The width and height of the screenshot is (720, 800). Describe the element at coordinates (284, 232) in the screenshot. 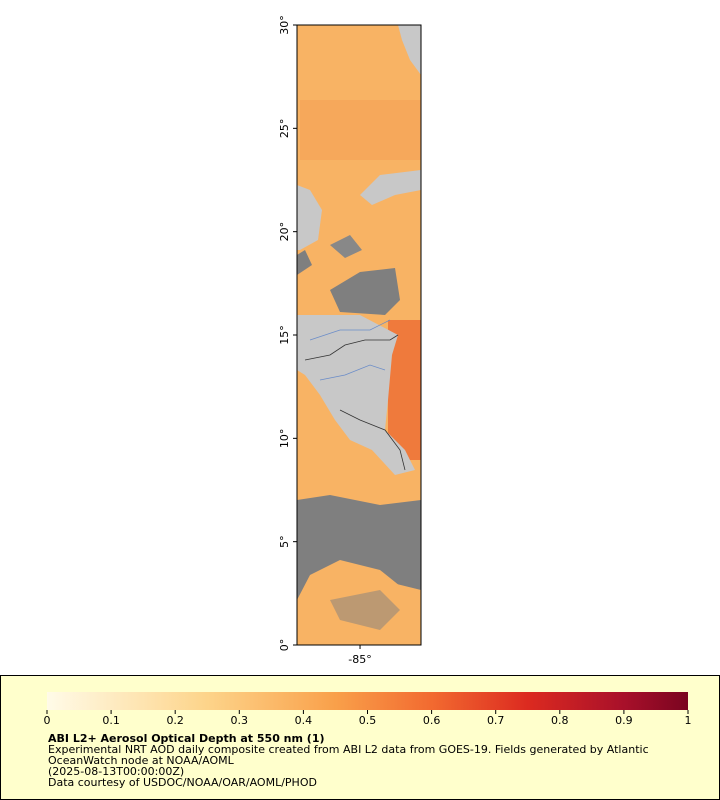

I see `y-tick-label: 20°` at that location.